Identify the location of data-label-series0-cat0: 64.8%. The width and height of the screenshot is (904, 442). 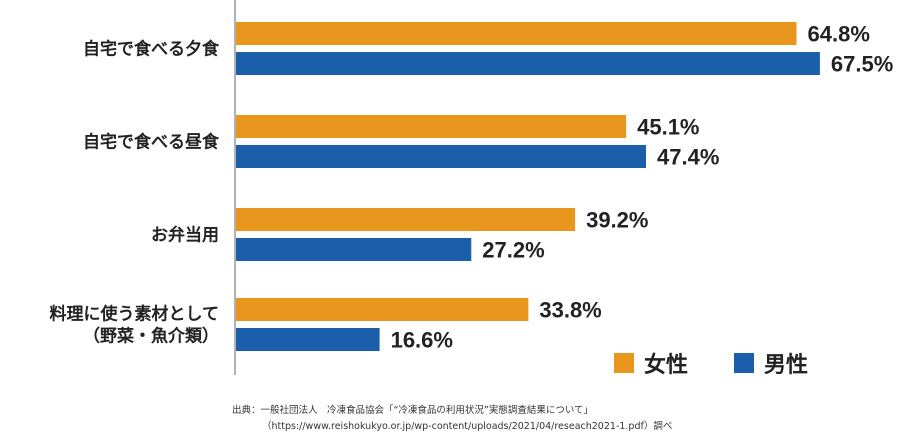
(839, 34).